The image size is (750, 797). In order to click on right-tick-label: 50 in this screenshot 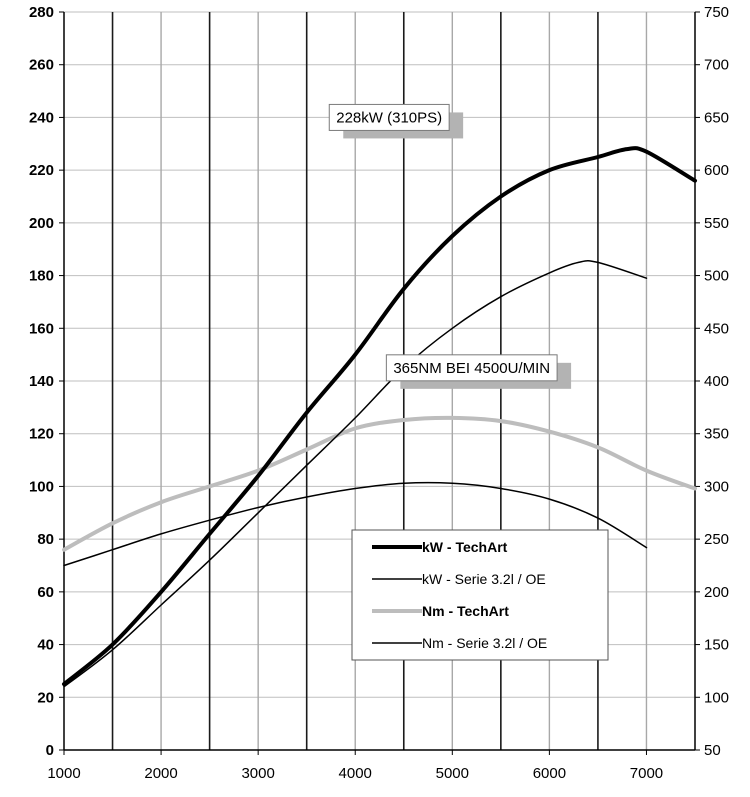, I will do `click(712, 750)`.